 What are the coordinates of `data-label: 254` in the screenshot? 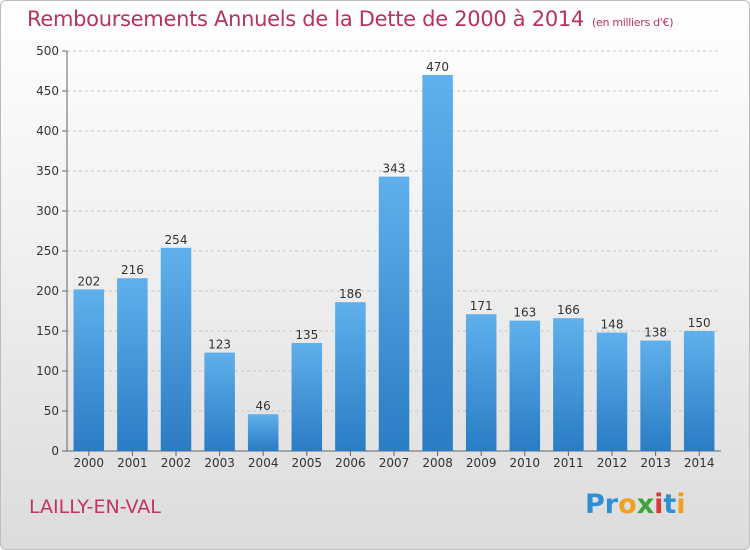 It's located at (176, 240).